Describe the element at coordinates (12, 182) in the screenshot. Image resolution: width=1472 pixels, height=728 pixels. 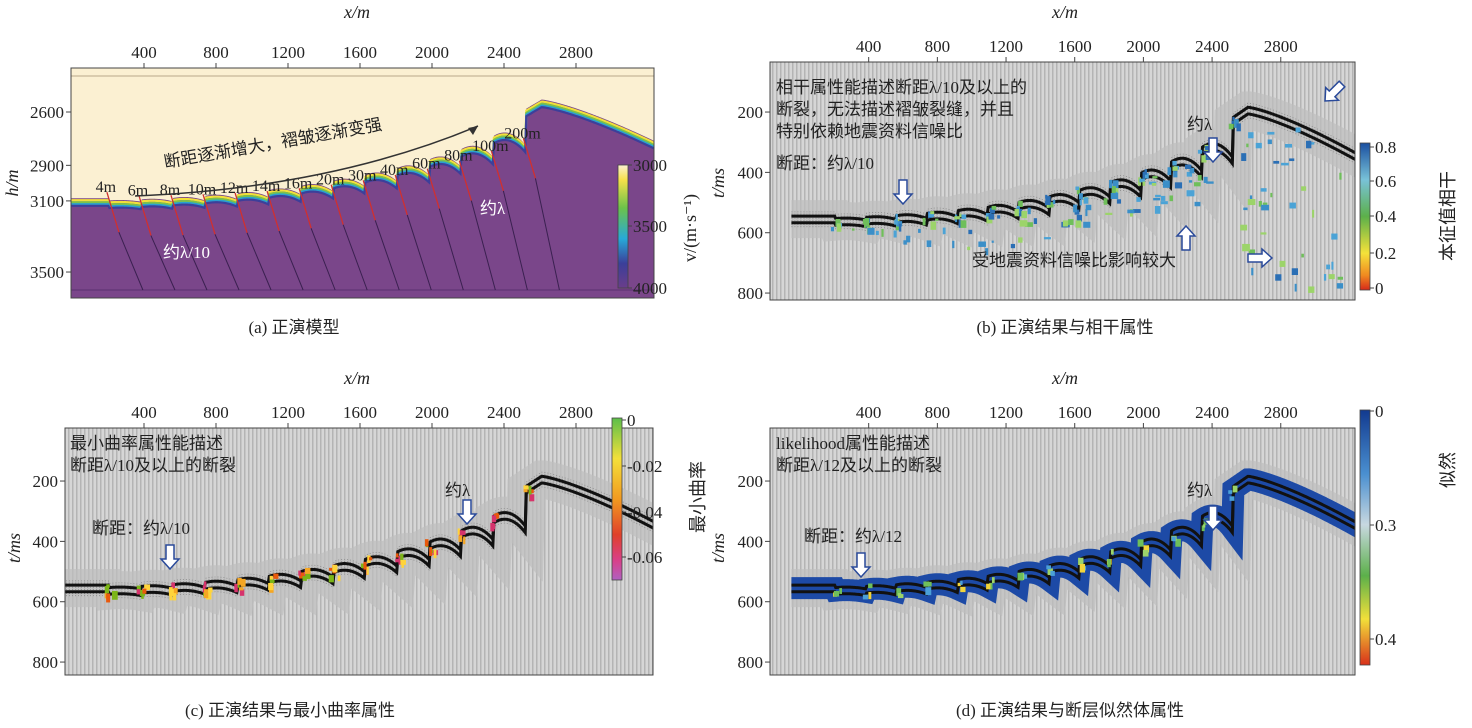
I see `panel-a-ylabel: h/m` at that location.